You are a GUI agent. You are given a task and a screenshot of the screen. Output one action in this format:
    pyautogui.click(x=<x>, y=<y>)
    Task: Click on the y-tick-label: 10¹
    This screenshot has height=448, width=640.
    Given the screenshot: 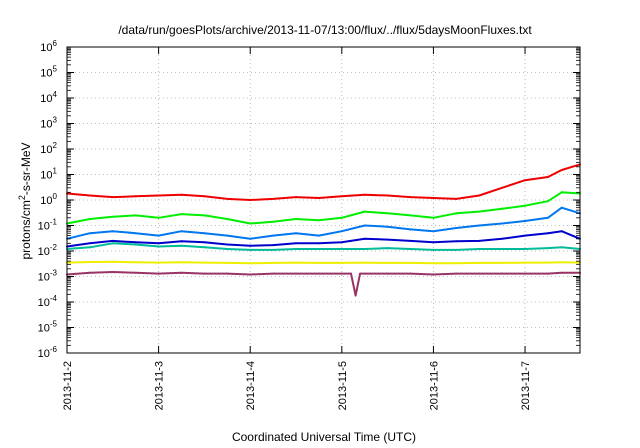 What is the action you would take?
    pyautogui.click(x=48, y=174)
    